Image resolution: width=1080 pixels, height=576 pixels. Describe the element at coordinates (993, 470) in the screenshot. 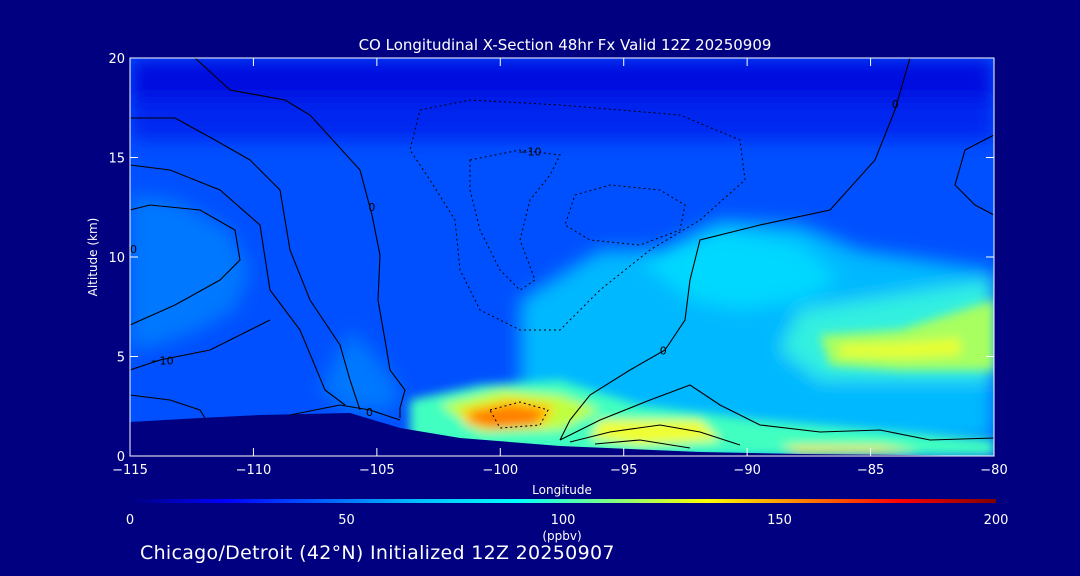

I see `x-tick-label: −80` at that location.